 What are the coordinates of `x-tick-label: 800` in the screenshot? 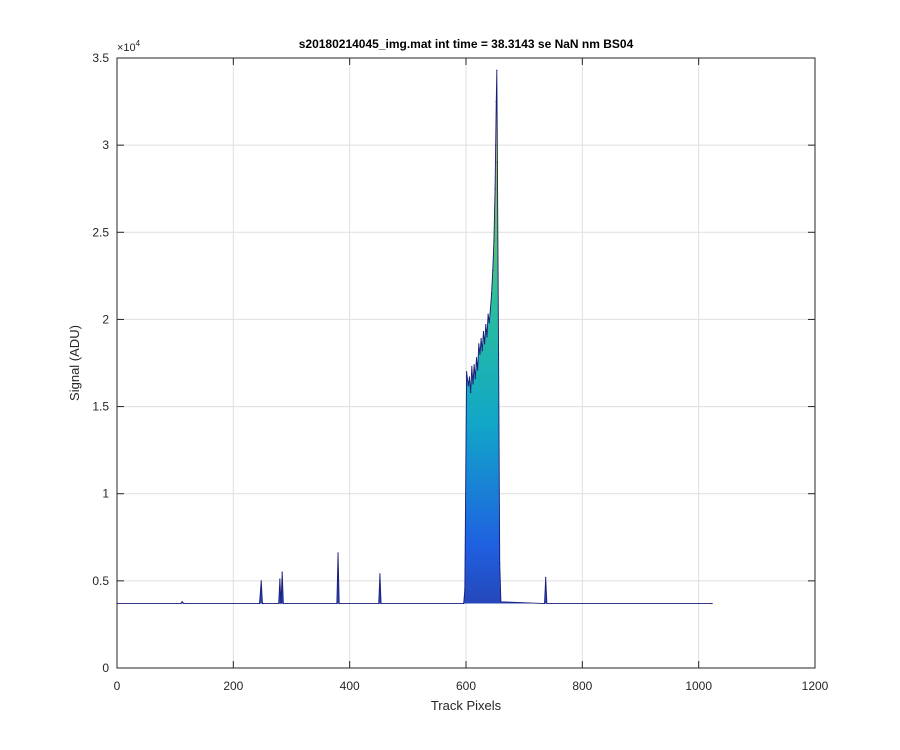 It's located at (582, 686).